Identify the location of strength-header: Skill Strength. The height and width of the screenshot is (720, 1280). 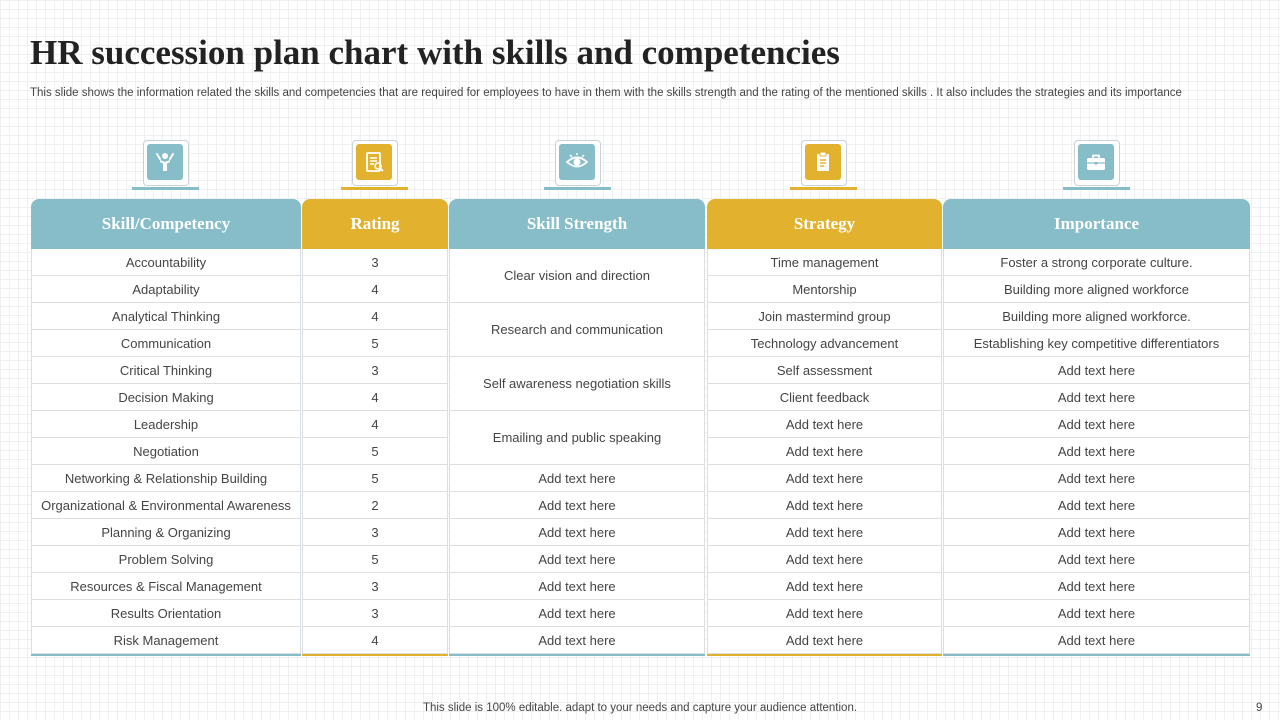
(577, 224).